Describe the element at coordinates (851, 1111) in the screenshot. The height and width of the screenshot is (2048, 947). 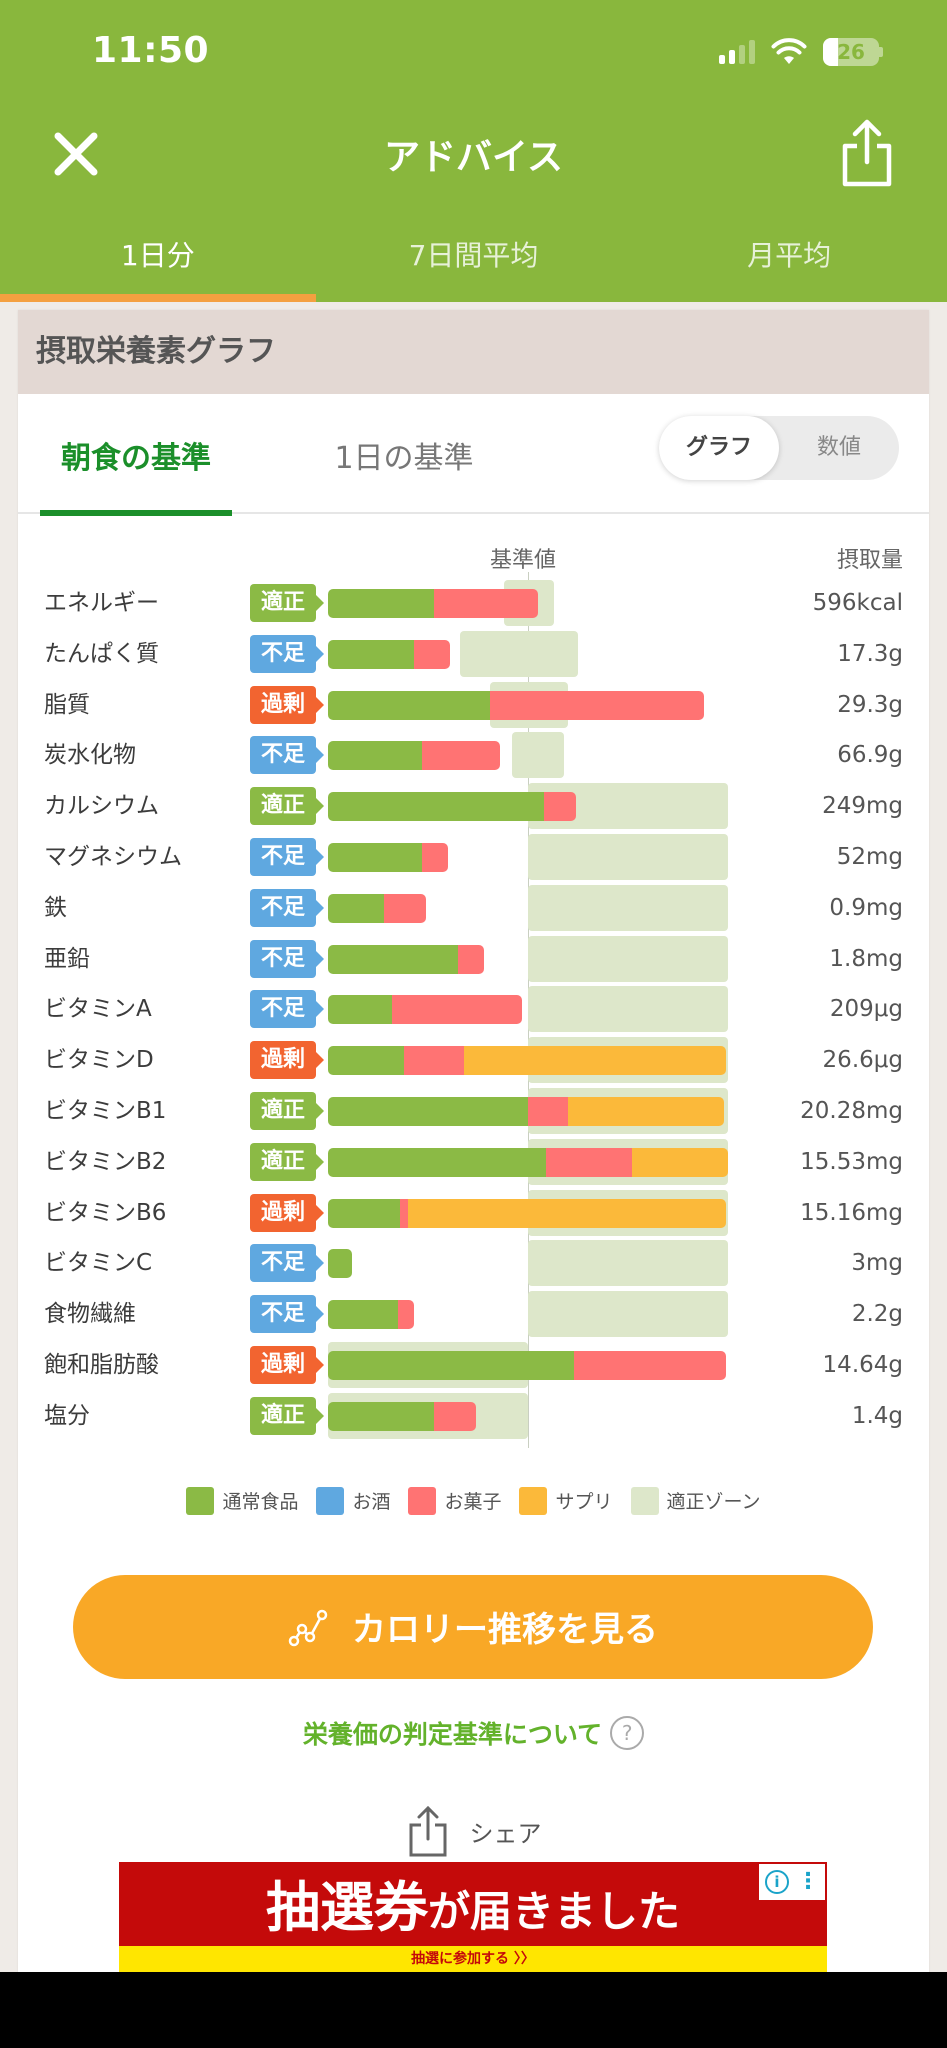
I see `intake-value: 20.28mg` at that location.